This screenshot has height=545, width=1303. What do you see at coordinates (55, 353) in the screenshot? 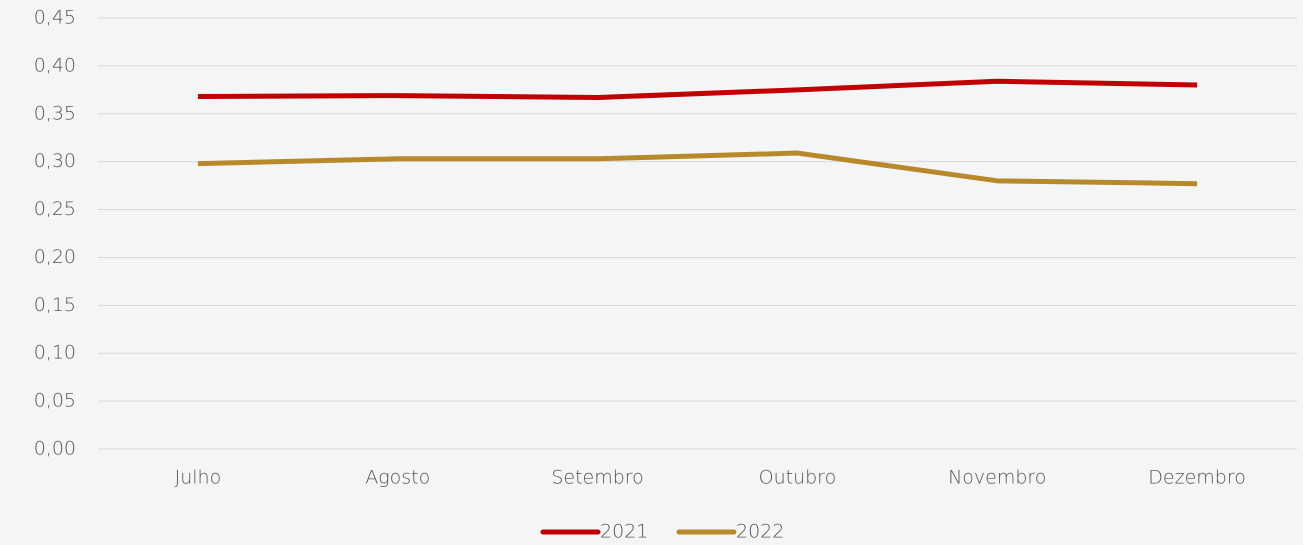
I see `y-tick-label: 0,10` at bounding box center [55, 353].